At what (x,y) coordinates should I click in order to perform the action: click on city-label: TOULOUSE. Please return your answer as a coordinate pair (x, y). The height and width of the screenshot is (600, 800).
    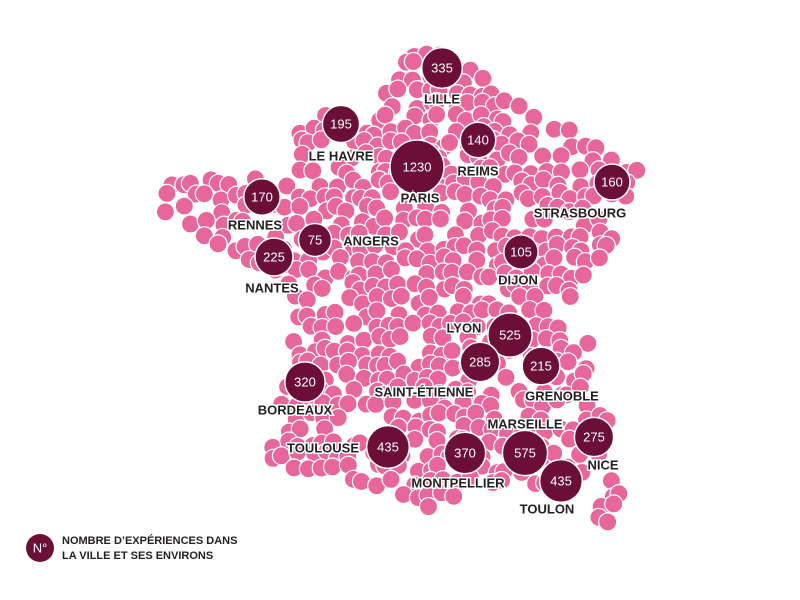
    Looking at the image, I should click on (323, 447).